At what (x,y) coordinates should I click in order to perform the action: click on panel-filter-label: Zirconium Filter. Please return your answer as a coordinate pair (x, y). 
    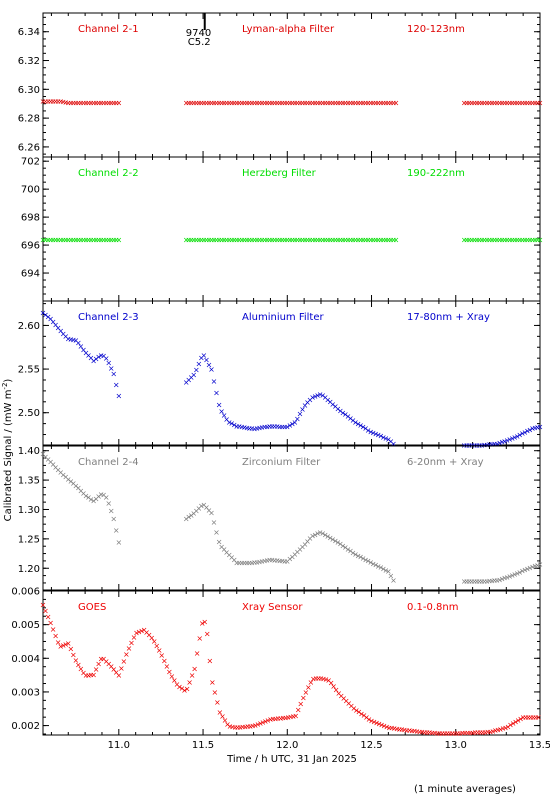
    Looking at the image, I should click on (281, 462).